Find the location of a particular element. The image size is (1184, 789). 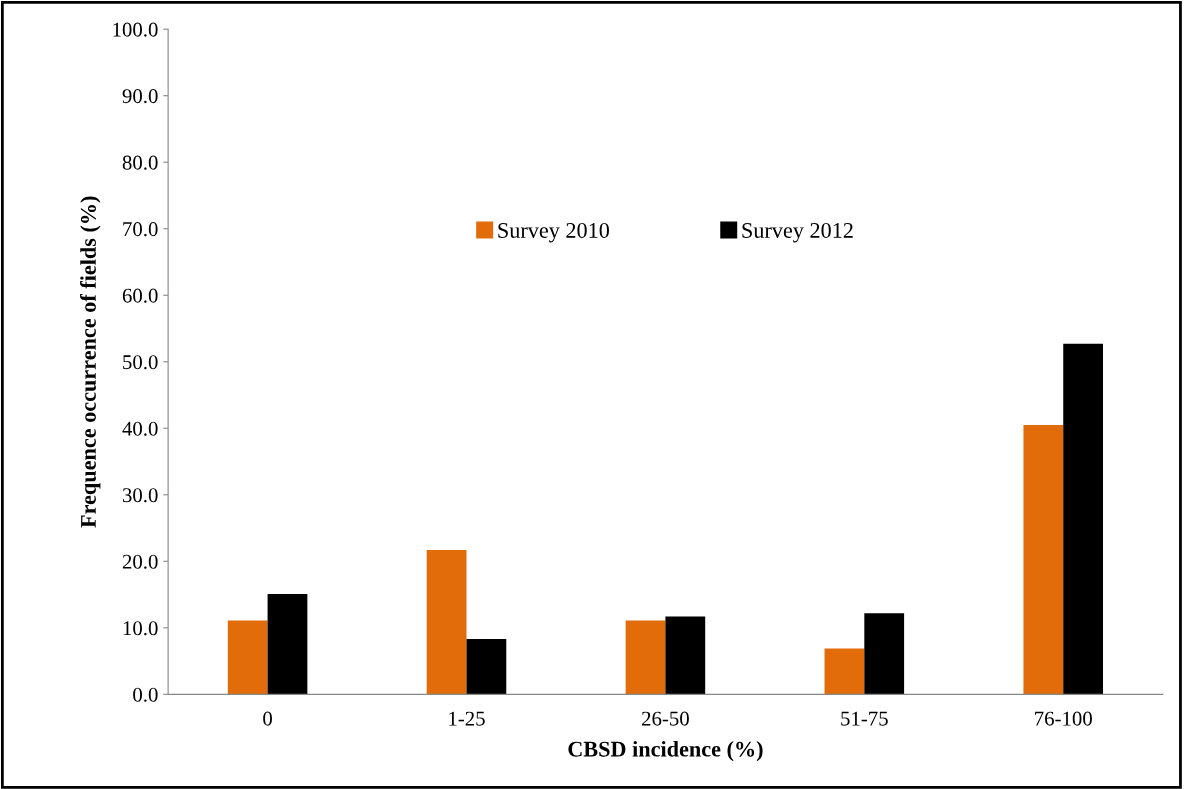

y-tick-label: 0.0 is located at coordinates (145, 694).